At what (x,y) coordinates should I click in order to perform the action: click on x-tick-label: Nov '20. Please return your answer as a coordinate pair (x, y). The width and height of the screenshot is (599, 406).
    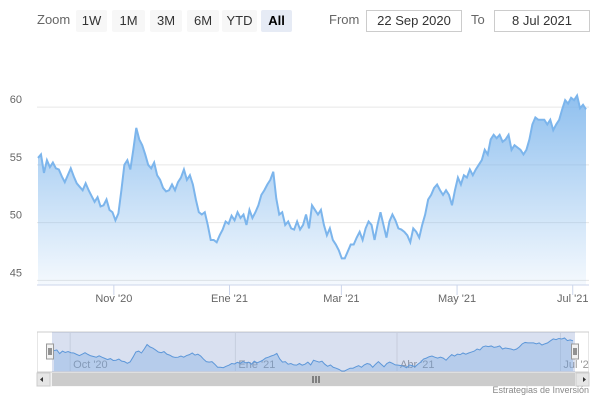
    Looking at the image, I should click on (113, 299).